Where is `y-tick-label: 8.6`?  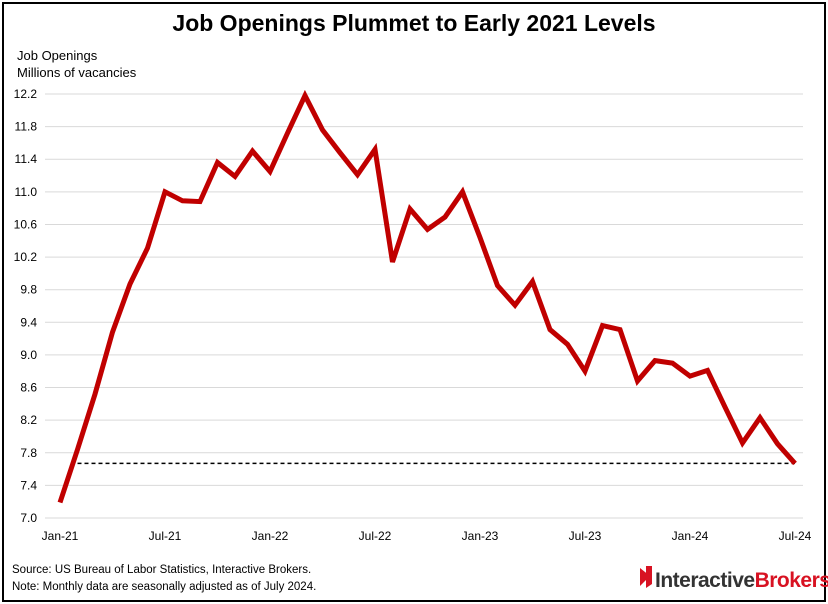 y-tick-label: 8.6 is located at coordinates (28, 388).